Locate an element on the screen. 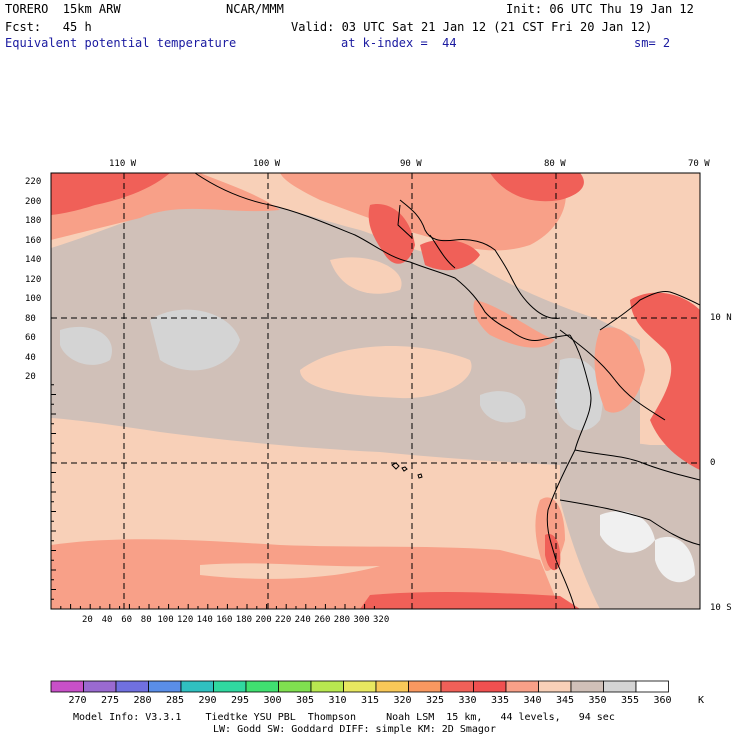 The height and width of the screenshot is (740, 740). x-label: 280 is located at coordinates (342, 620).